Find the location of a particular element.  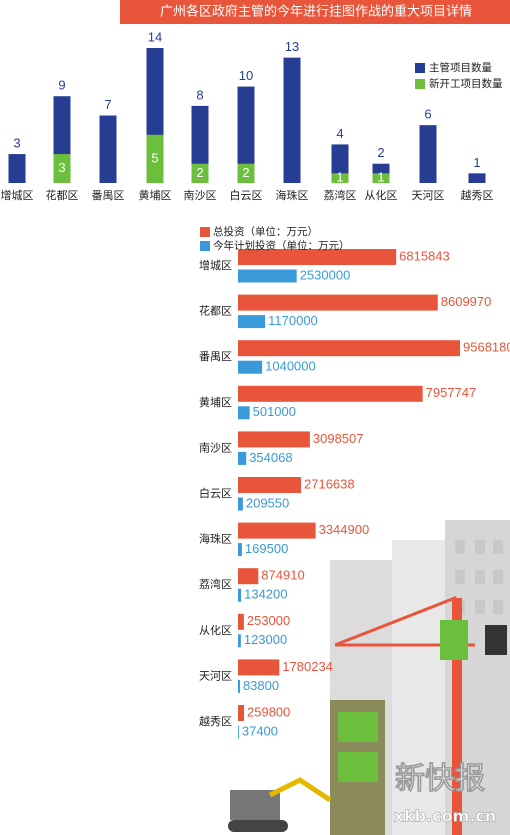

data-label: 4 is located at coordinates (339, 133).